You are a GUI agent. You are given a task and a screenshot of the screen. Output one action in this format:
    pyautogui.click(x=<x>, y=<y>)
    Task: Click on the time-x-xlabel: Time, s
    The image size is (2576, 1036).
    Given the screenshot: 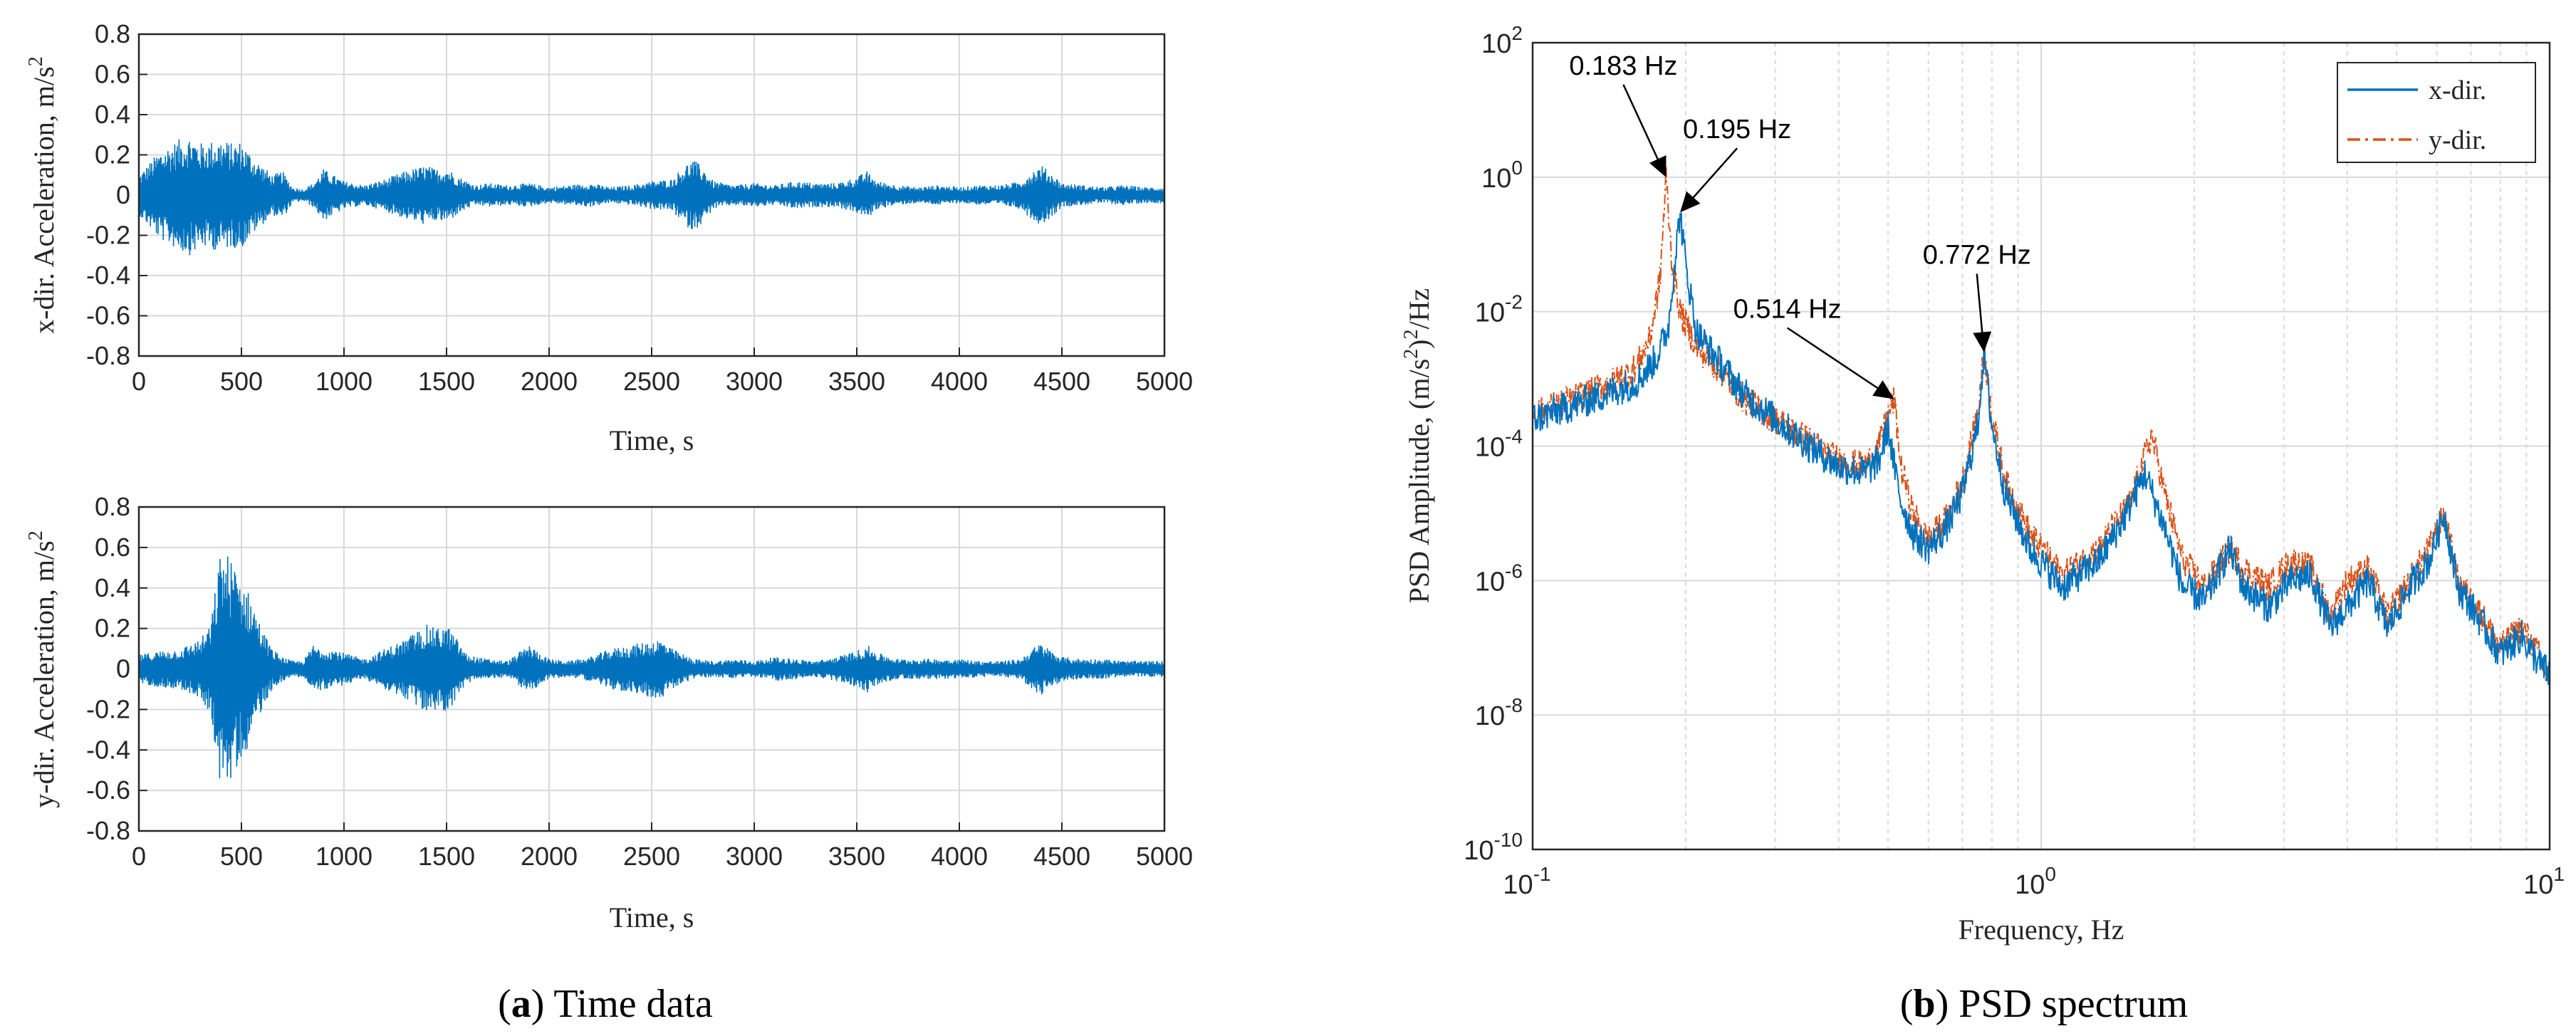 What is the action you would take?
    pyautogui.click(x=652, y=440)
    